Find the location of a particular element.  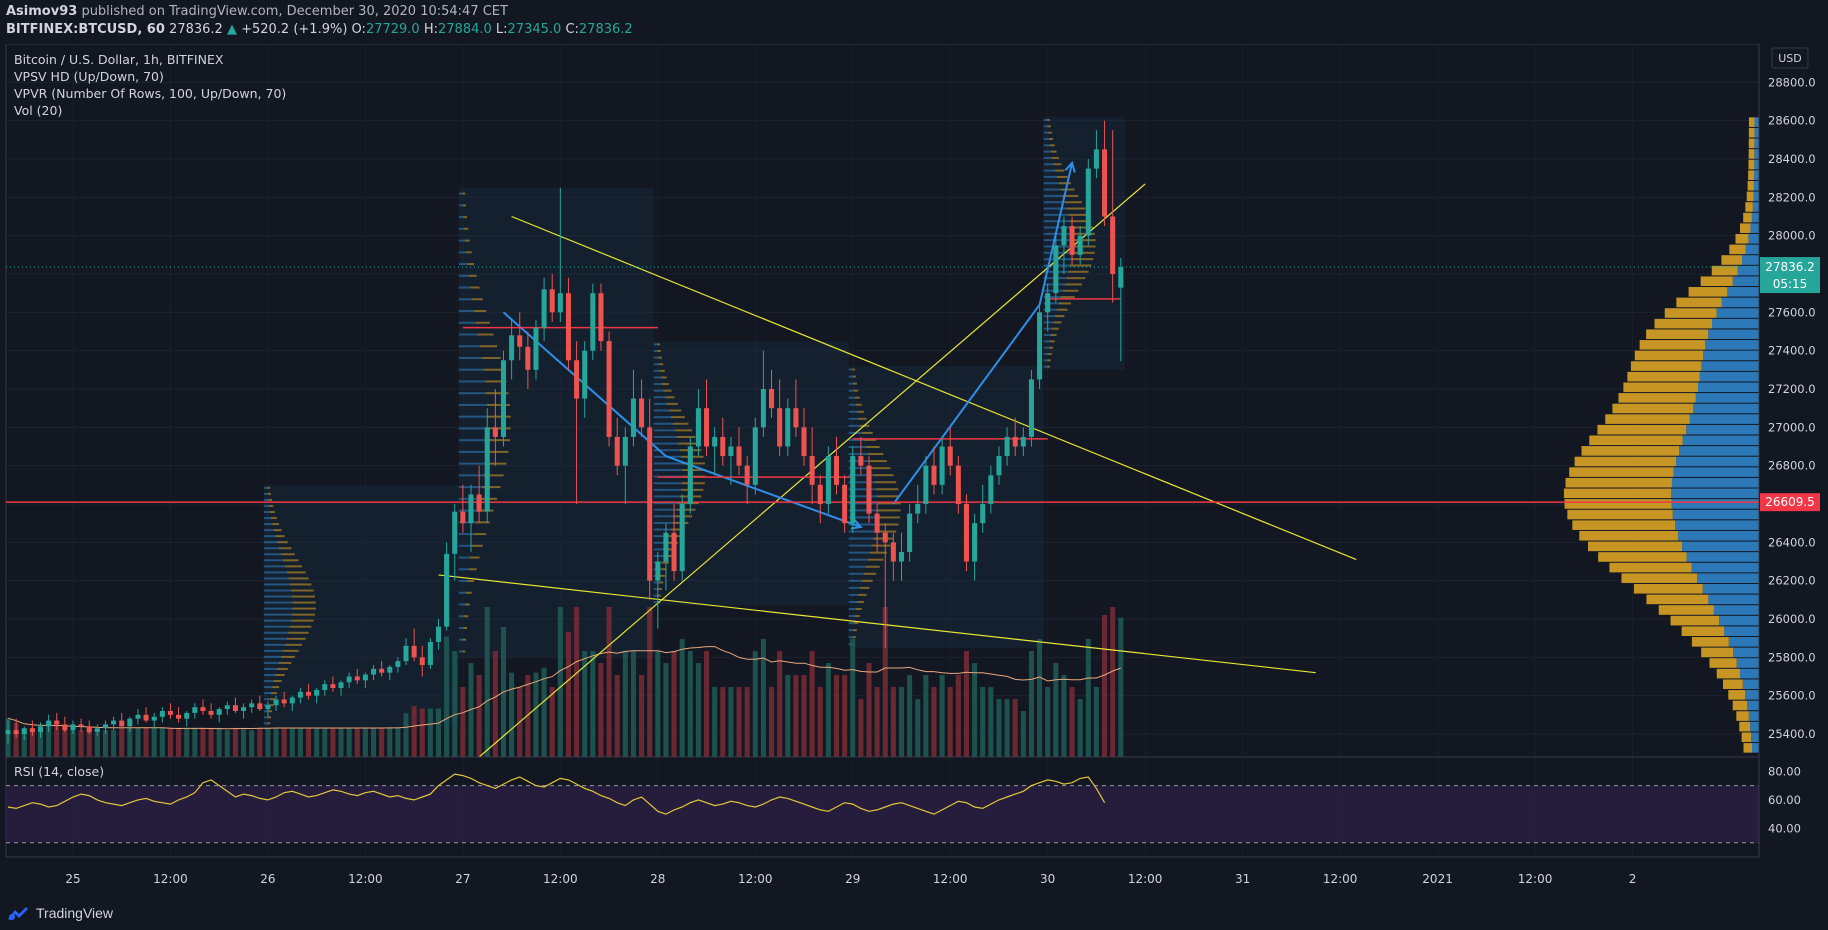

tradingview-logo: TradingView is located at coordinates (59, 913).